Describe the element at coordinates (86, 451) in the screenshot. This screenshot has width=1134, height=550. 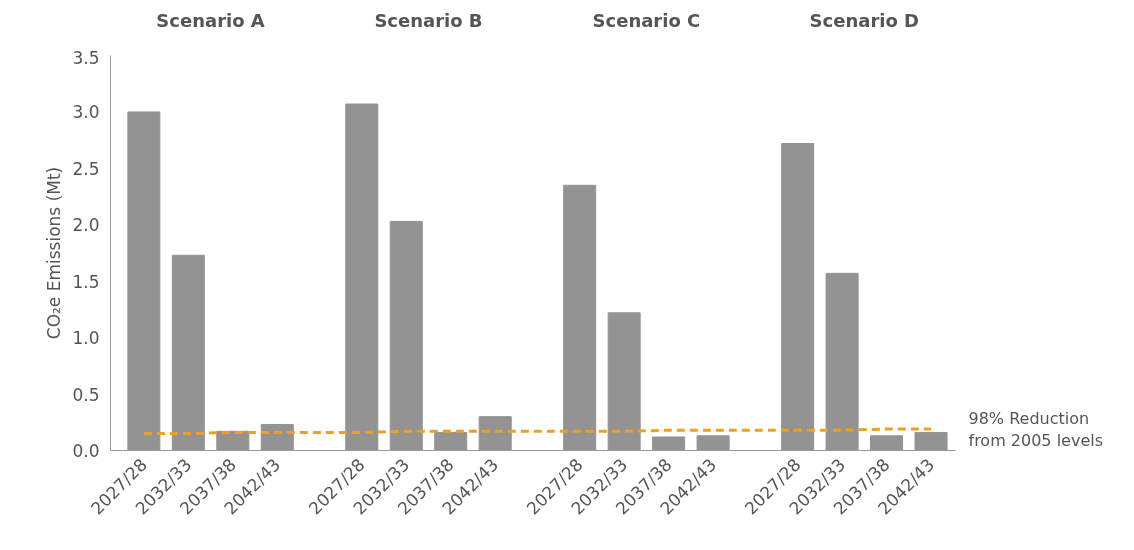
I see `y-tick-label: 0.0` at that location.